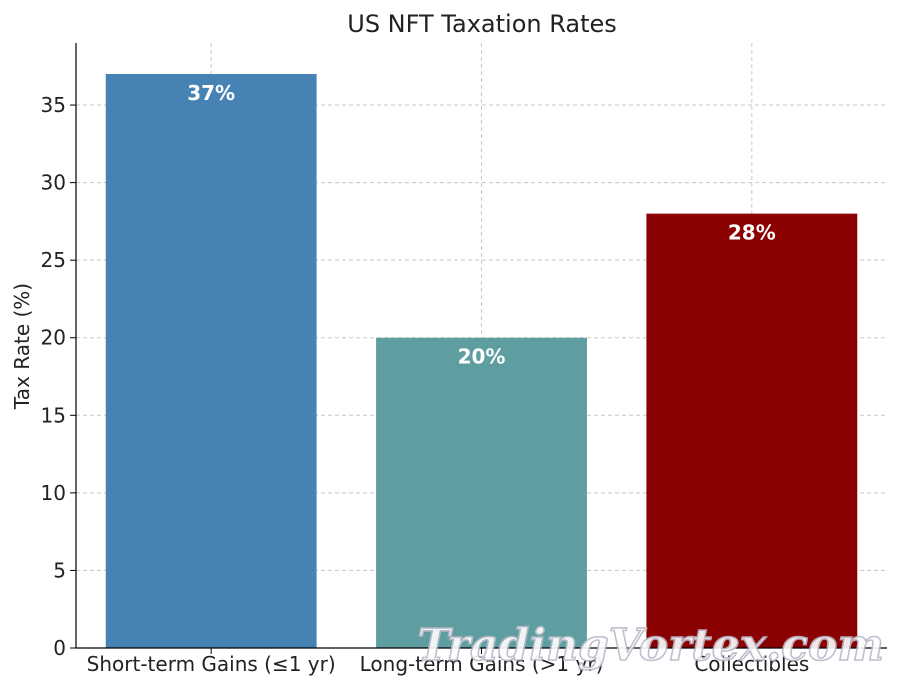 This screenshot has height=689, width=900. What do you see at coordinates (53, 493) in the screenshot?
I see `y-tick-label: 10` at bounding box center [53, 493].